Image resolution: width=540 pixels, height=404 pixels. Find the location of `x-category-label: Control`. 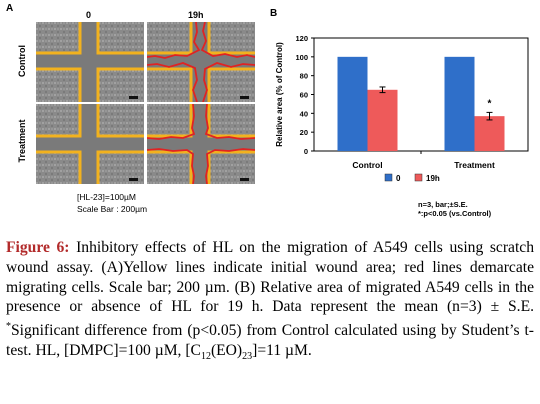

x-category-label: Control is located at coordinates (367, 165).